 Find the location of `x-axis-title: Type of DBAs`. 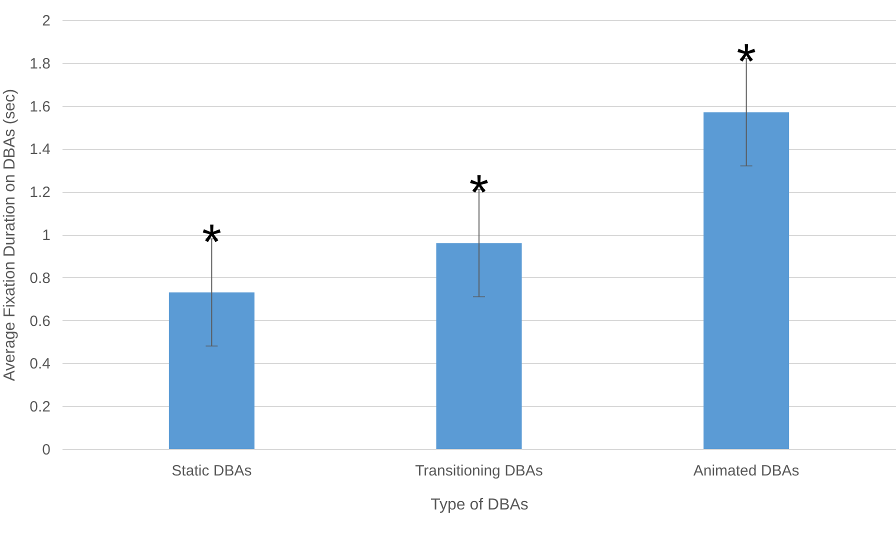

x-axis-title: Type of DBAs is located at coordinates (479, 505).